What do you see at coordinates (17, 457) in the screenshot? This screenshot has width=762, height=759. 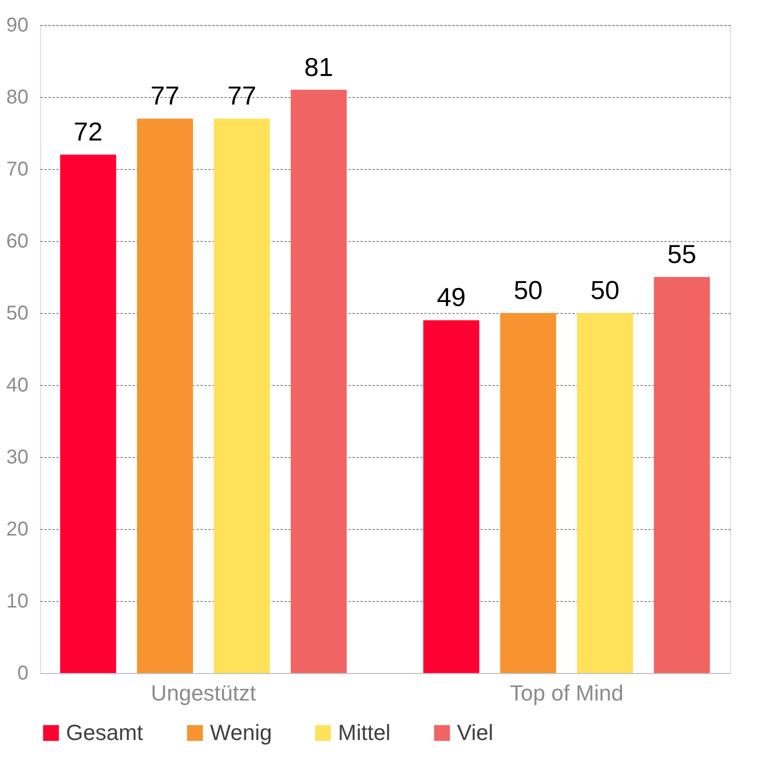 I see `y-tick-label: 30` at bounding box center [17, 457].